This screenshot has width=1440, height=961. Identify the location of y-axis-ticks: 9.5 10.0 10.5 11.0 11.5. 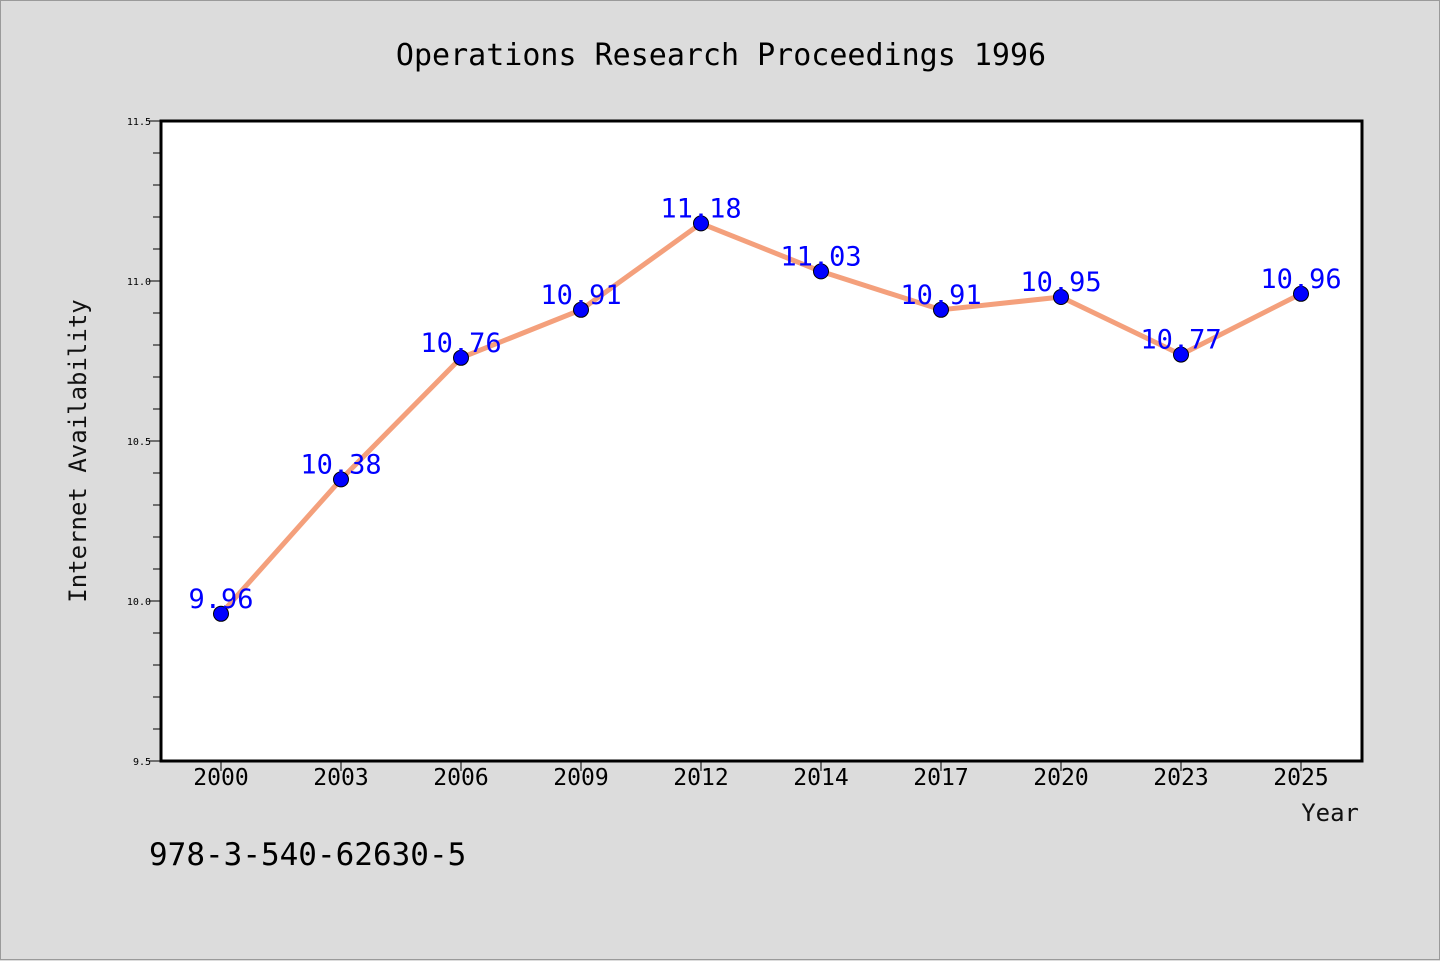
(144, 442).